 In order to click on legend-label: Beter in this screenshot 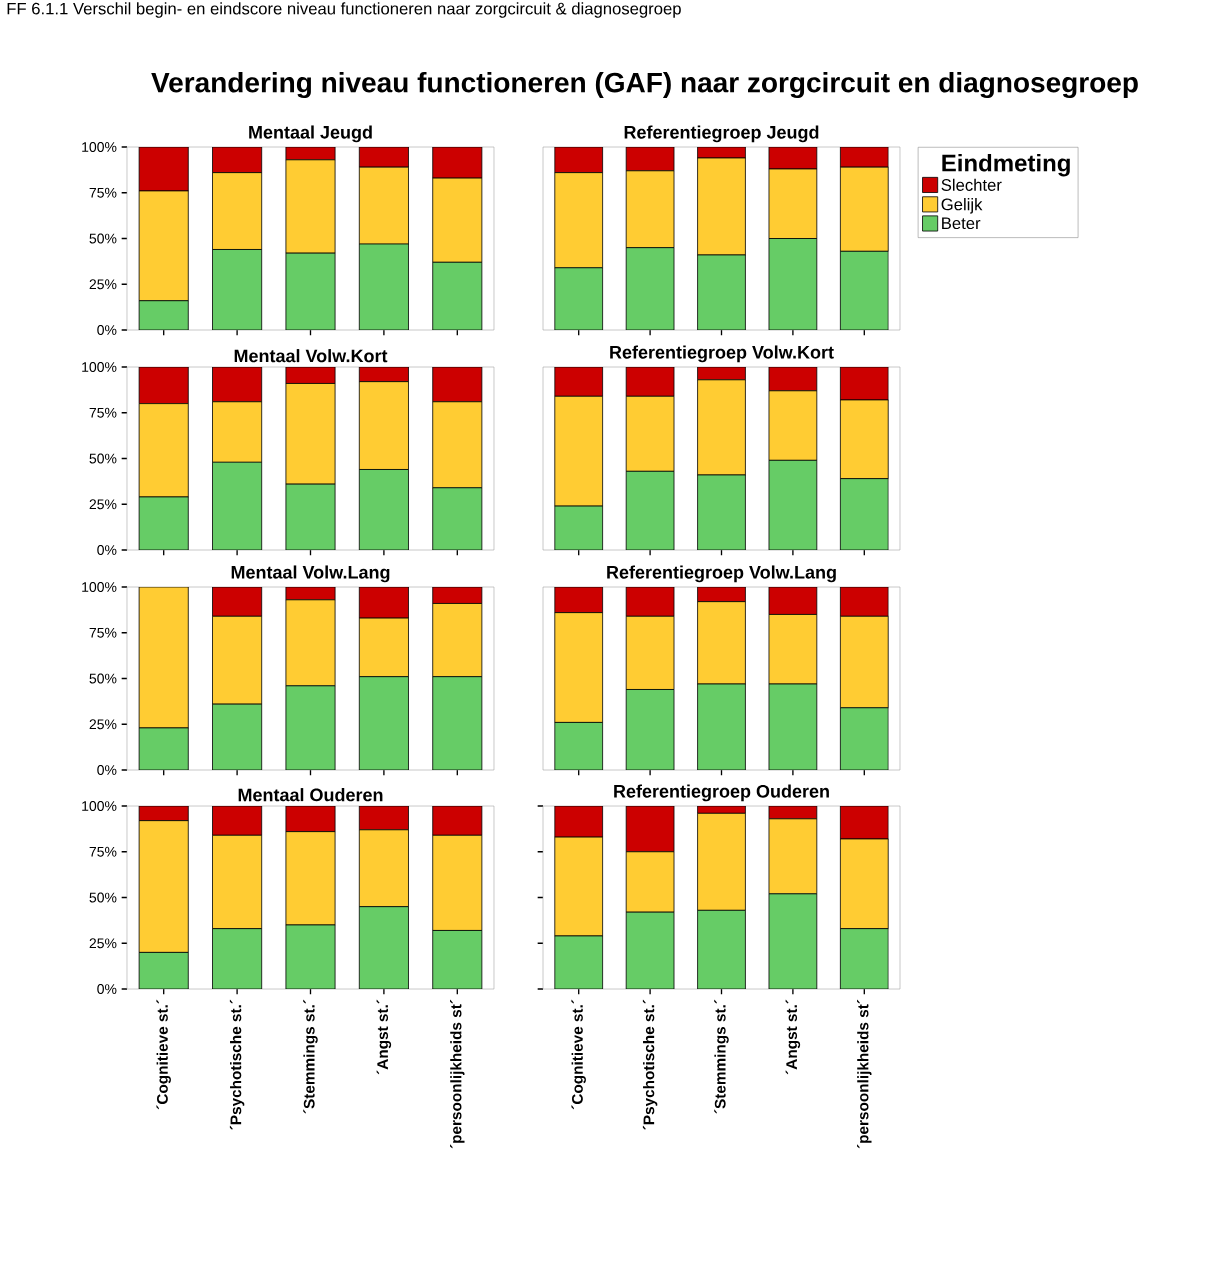, I will do `click(961, 223)`.